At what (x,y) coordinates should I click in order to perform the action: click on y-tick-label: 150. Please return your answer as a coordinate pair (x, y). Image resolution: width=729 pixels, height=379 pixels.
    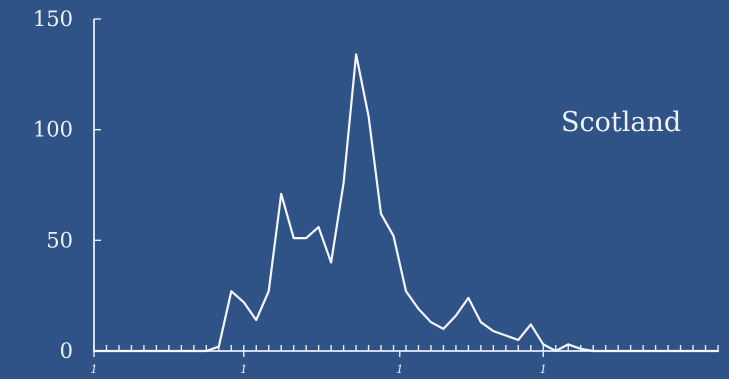
    Looking at the image, I should click on (53, 19).